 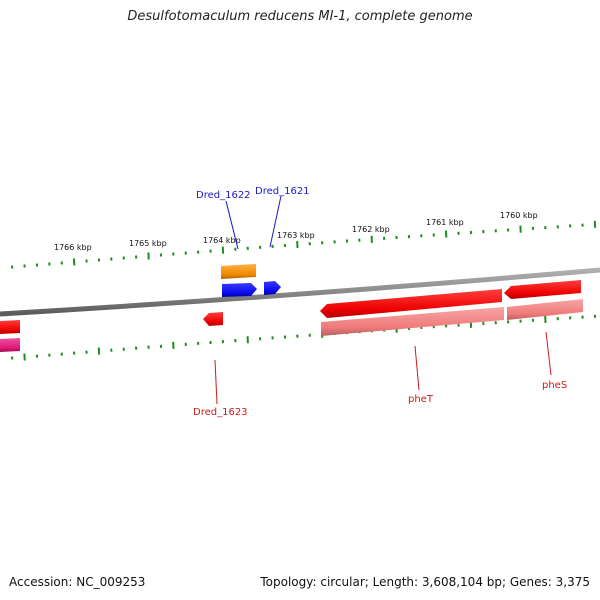 I want to click on accession-text: Accession: NC_009253, so click(x=77, y=582).